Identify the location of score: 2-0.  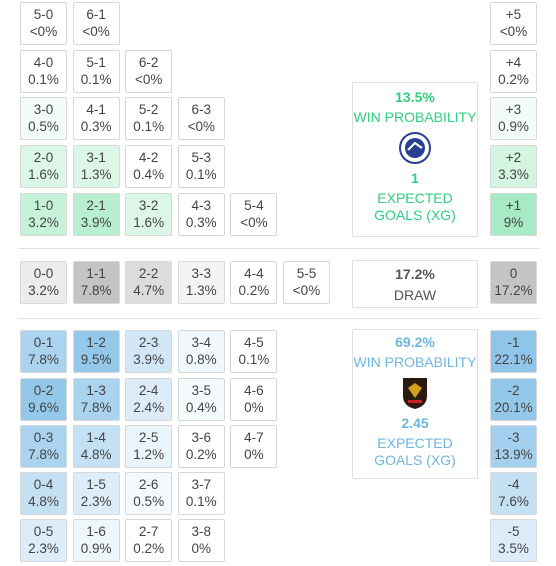
(43, 157).